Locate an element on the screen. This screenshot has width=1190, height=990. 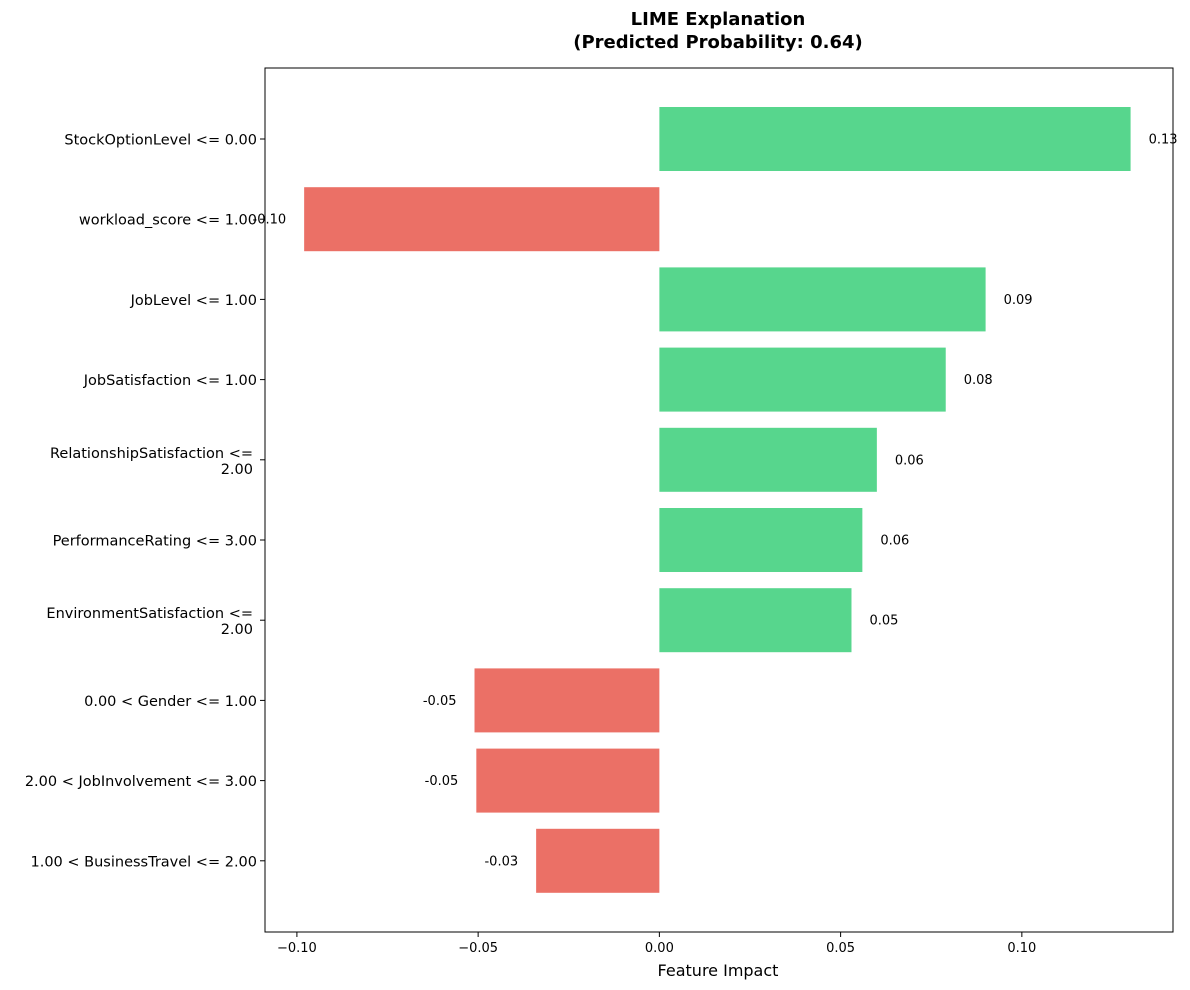
x-tick-label-2: 0.00 is located at coordinates (659, 948).